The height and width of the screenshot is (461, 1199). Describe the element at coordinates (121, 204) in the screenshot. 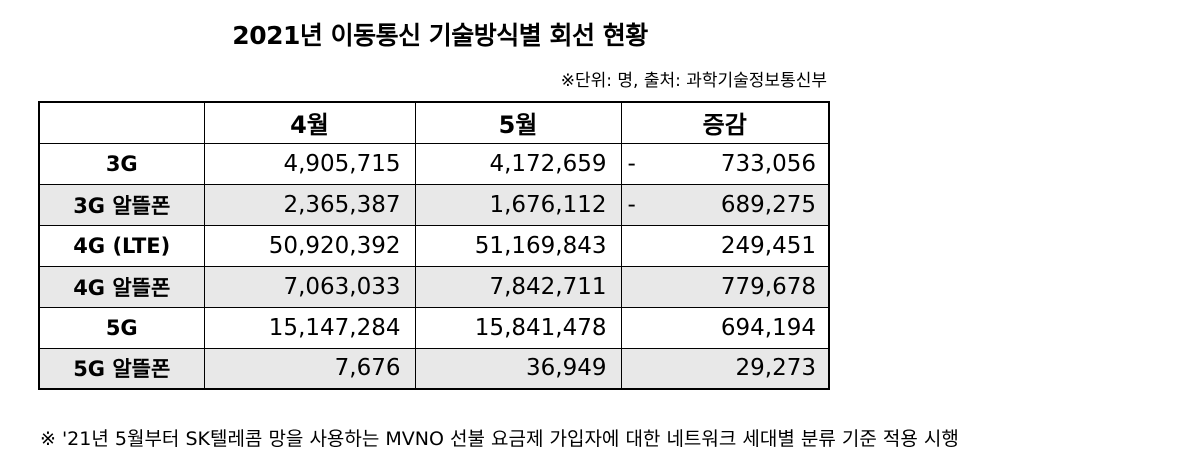

I see `row-label: 3G 알뜰폰` at that location.